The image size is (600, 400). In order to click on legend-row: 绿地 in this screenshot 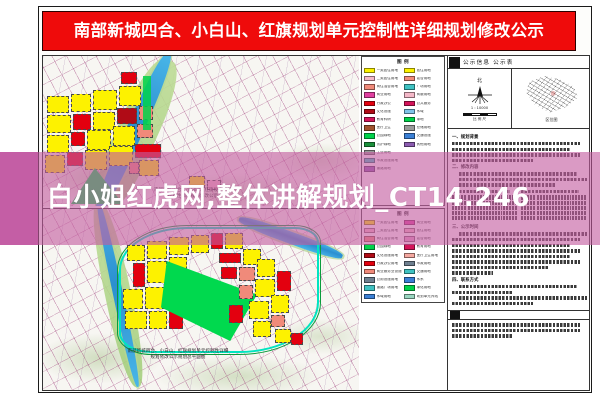, I will do `click(423, 120)`.